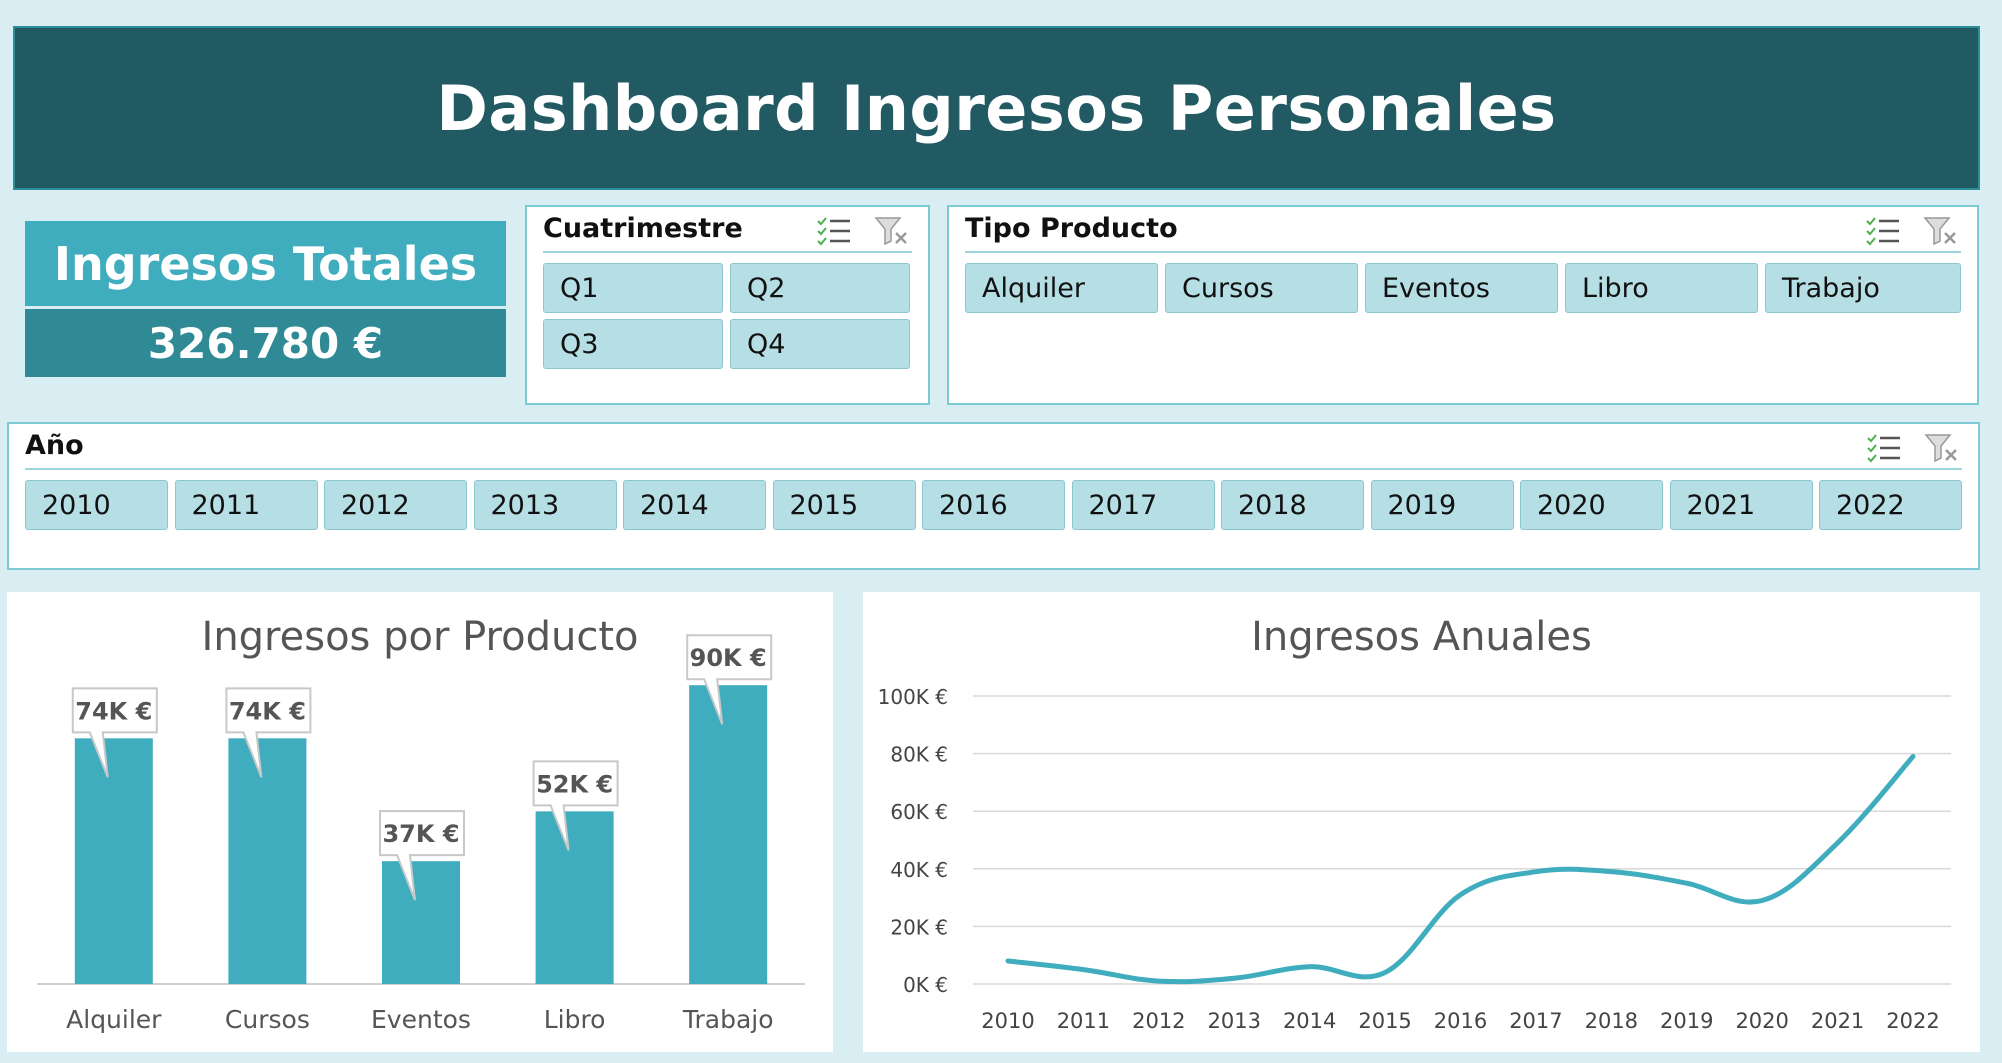  What do you see at coordinates (1158, 1021) in the screenshot?
I see `x-tick-label: 2012` at bounding box center [1158, 1021].